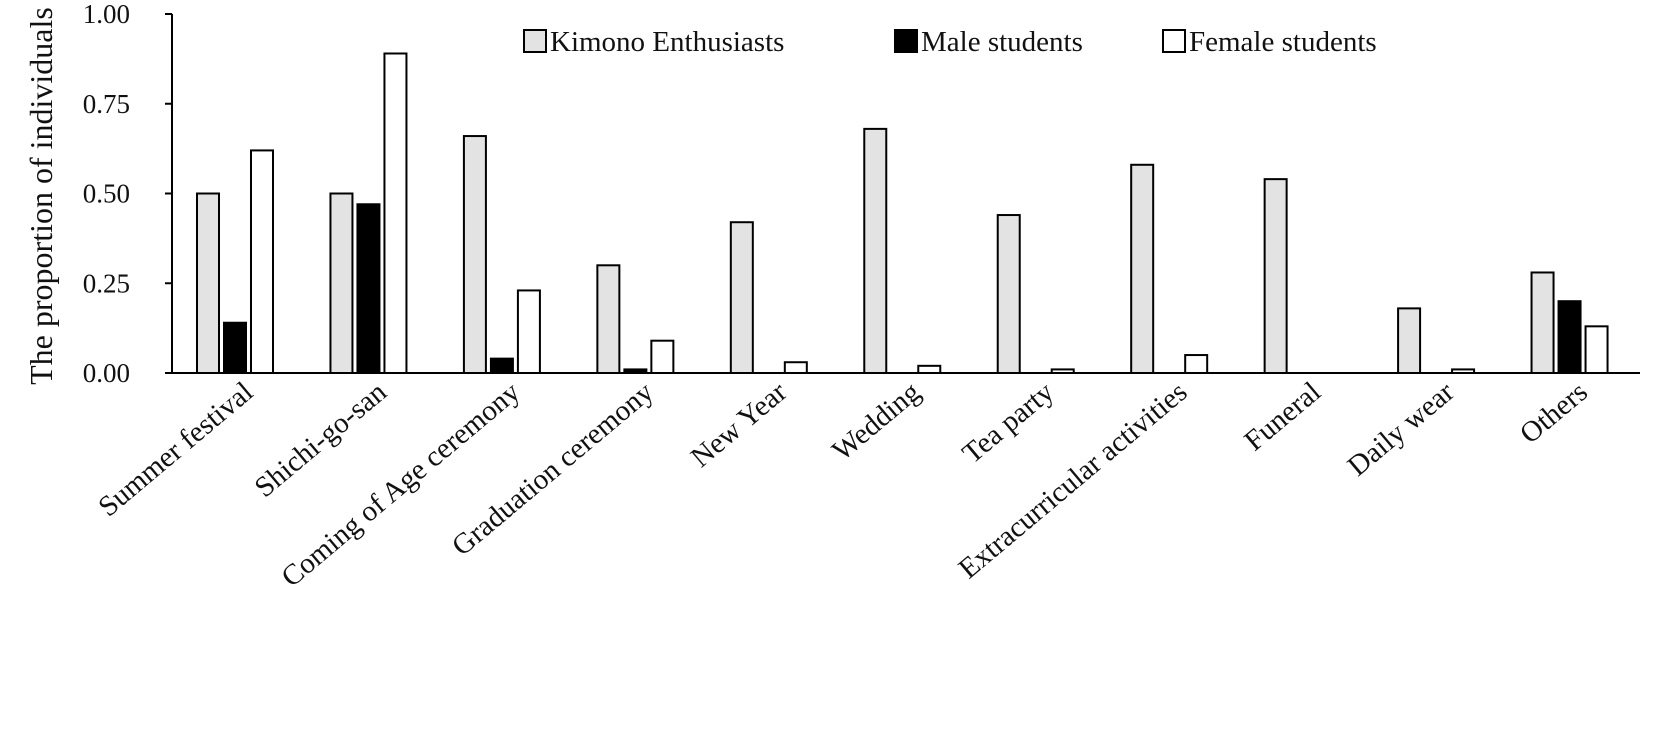 The width and height of the screenshot is (1654, 756). What do you see at coordinates (876, 421) in the screenshot?
I see `category-label: Wedding` at bounding box center [876, 421].